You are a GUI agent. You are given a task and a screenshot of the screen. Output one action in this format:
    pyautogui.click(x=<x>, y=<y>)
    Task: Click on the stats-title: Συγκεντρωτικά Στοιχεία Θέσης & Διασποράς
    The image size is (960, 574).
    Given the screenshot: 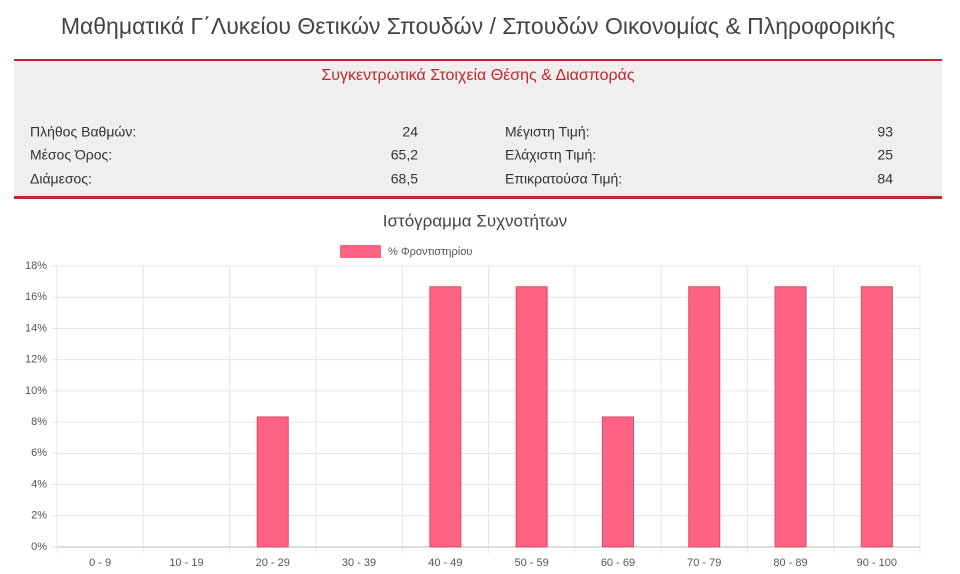 What is the action you would take?
    pyautogui.click(x=477, y=75)
    